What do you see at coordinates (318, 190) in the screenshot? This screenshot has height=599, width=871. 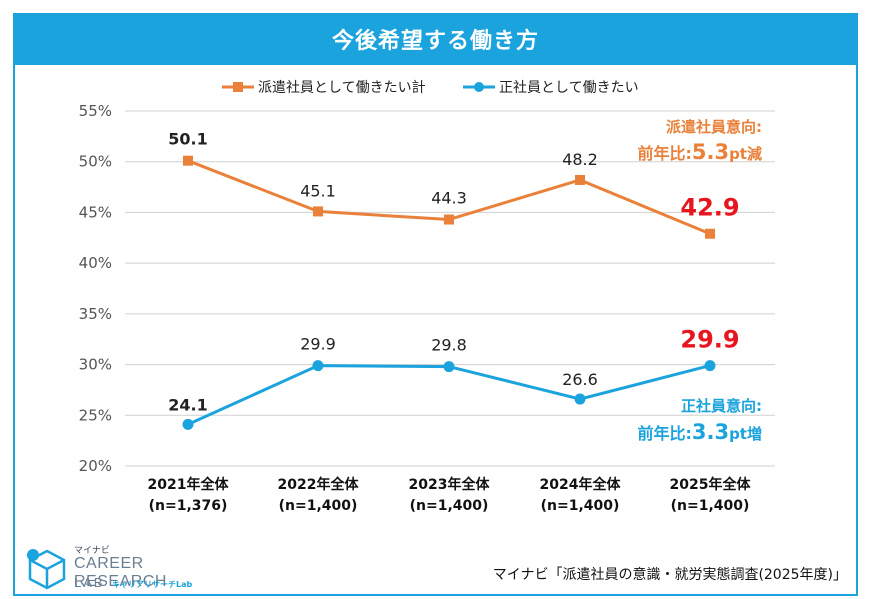 I see `data-label-haken: 45.1` at bounding box center [318, 190].